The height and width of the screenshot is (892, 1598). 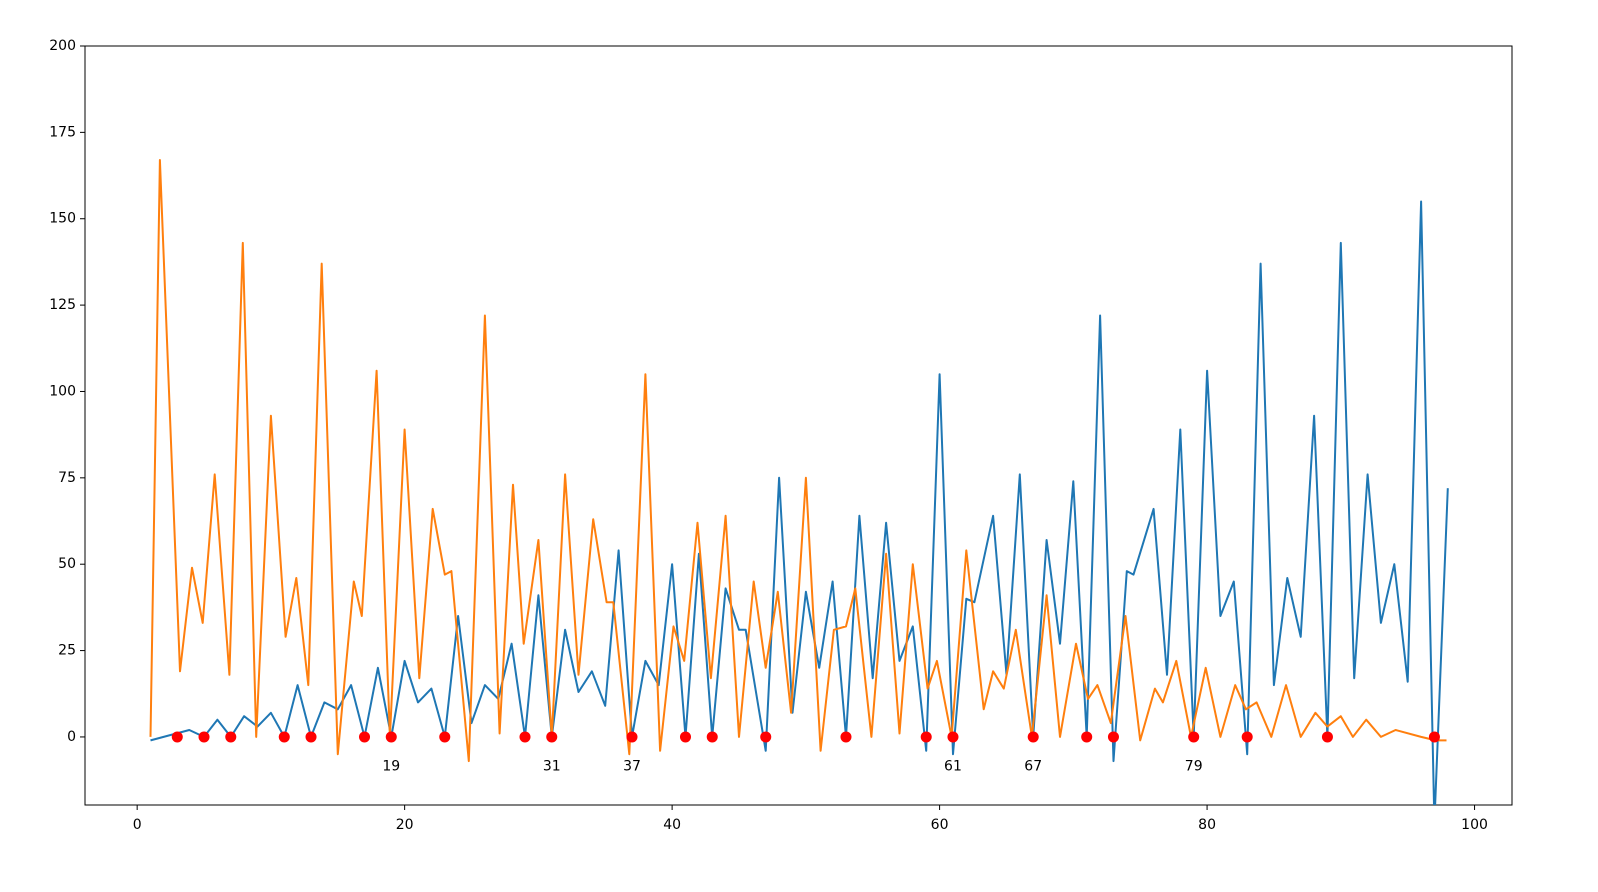 I want to click on annotation: 19, so click(x=391, y=766).